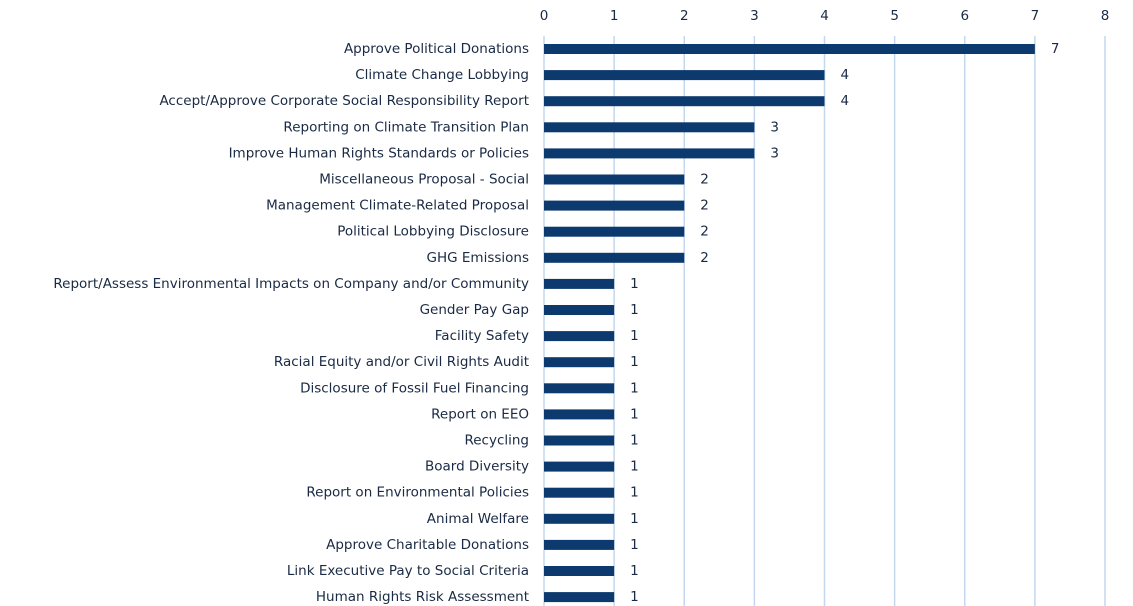 The width and height of the screenshot is (1133, 606). What do you see at coordinates (478, 519) in the screenshot?
I see `y-tick-label: Animal Welfare` at bounding box center [478, 519].